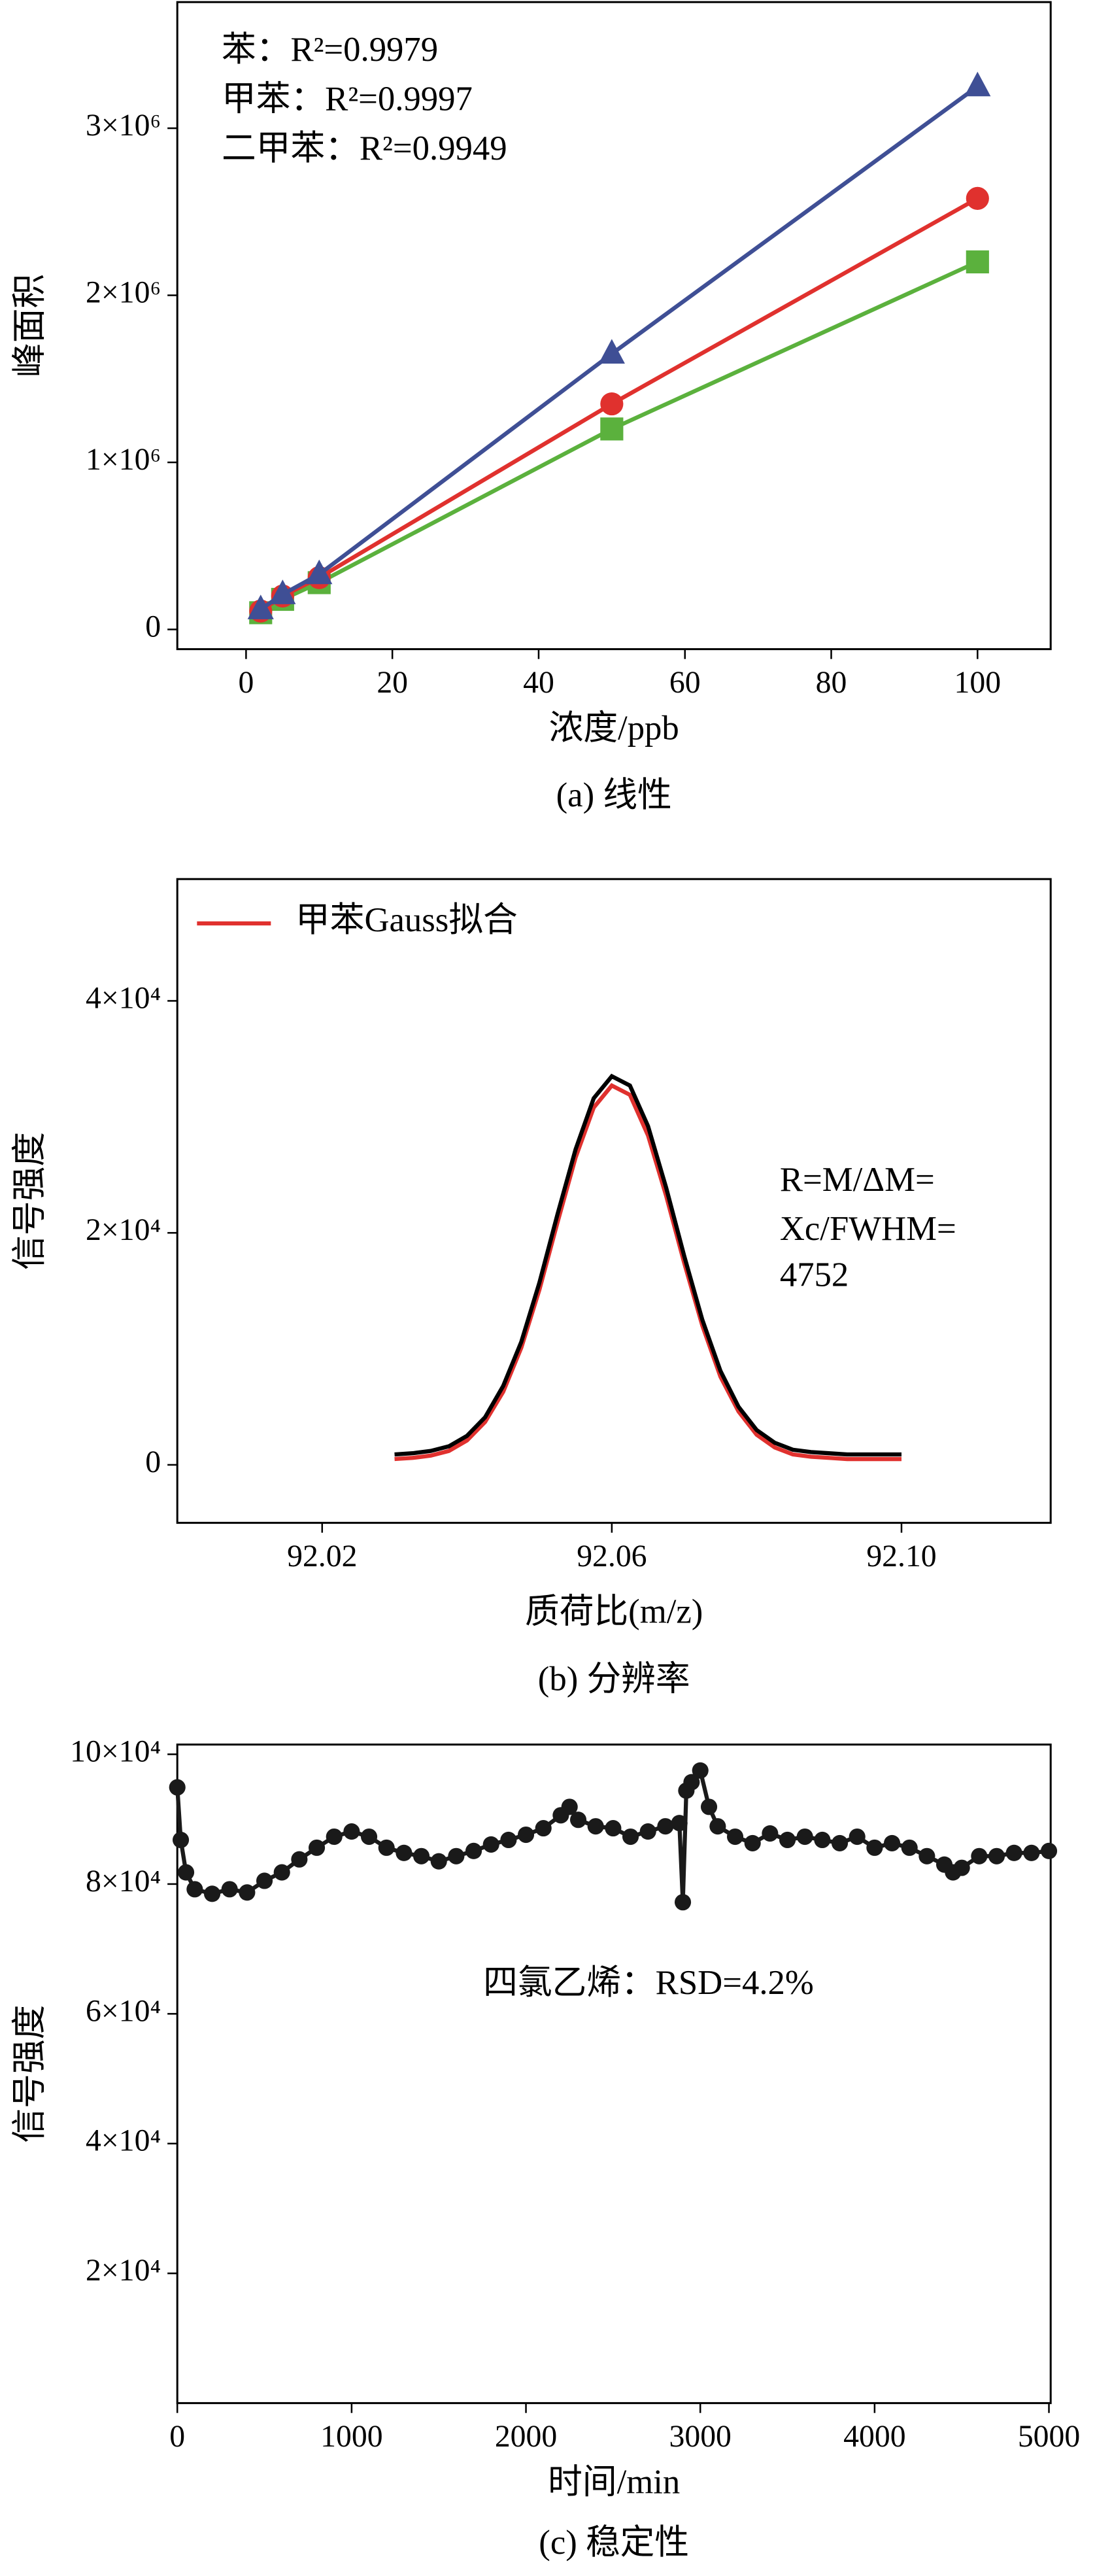  Describe the element at coordinates (831, 682) in the screenshot. I see `x-tick-label: 80` at that location.